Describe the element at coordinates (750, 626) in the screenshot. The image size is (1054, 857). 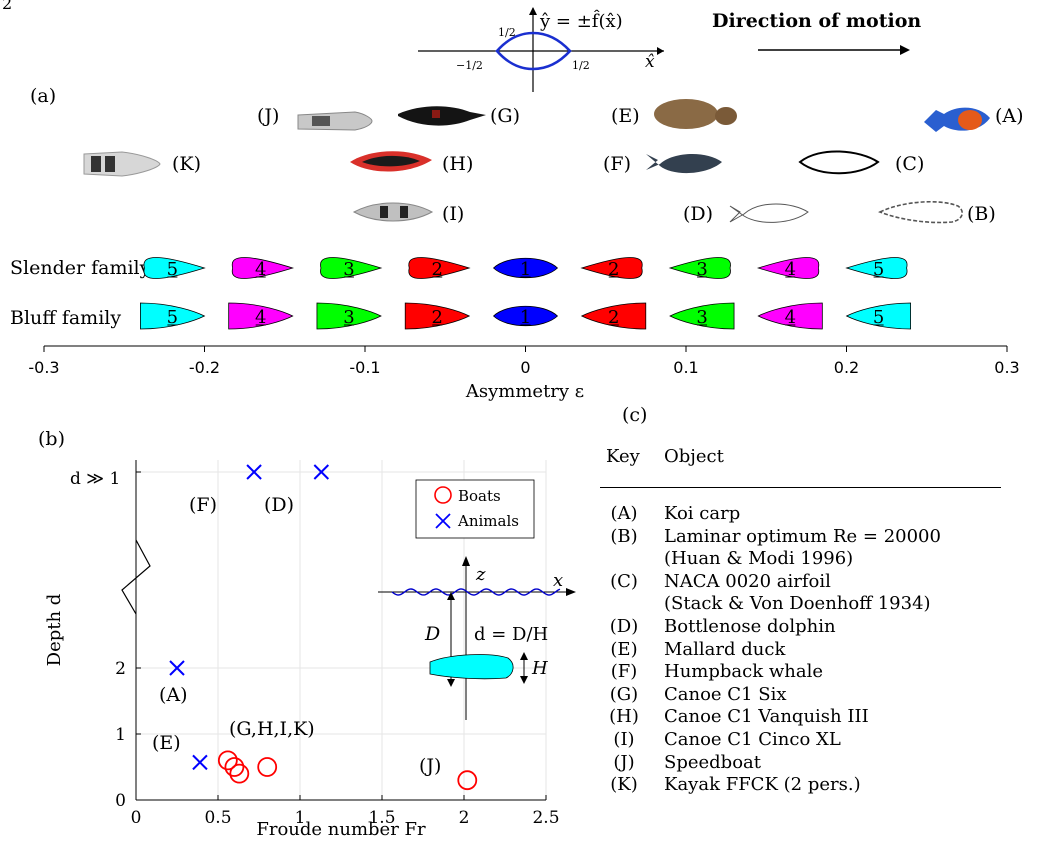
I see `table-object: Bottlenose dolphin` at that location.